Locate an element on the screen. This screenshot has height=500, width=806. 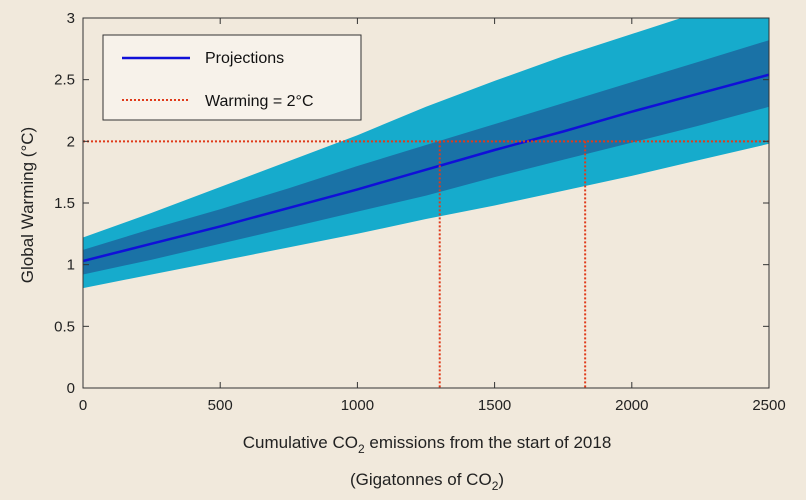
x-axis-label-line2: (Gigatonnes of CO2) is located at coordinates (427, 481).